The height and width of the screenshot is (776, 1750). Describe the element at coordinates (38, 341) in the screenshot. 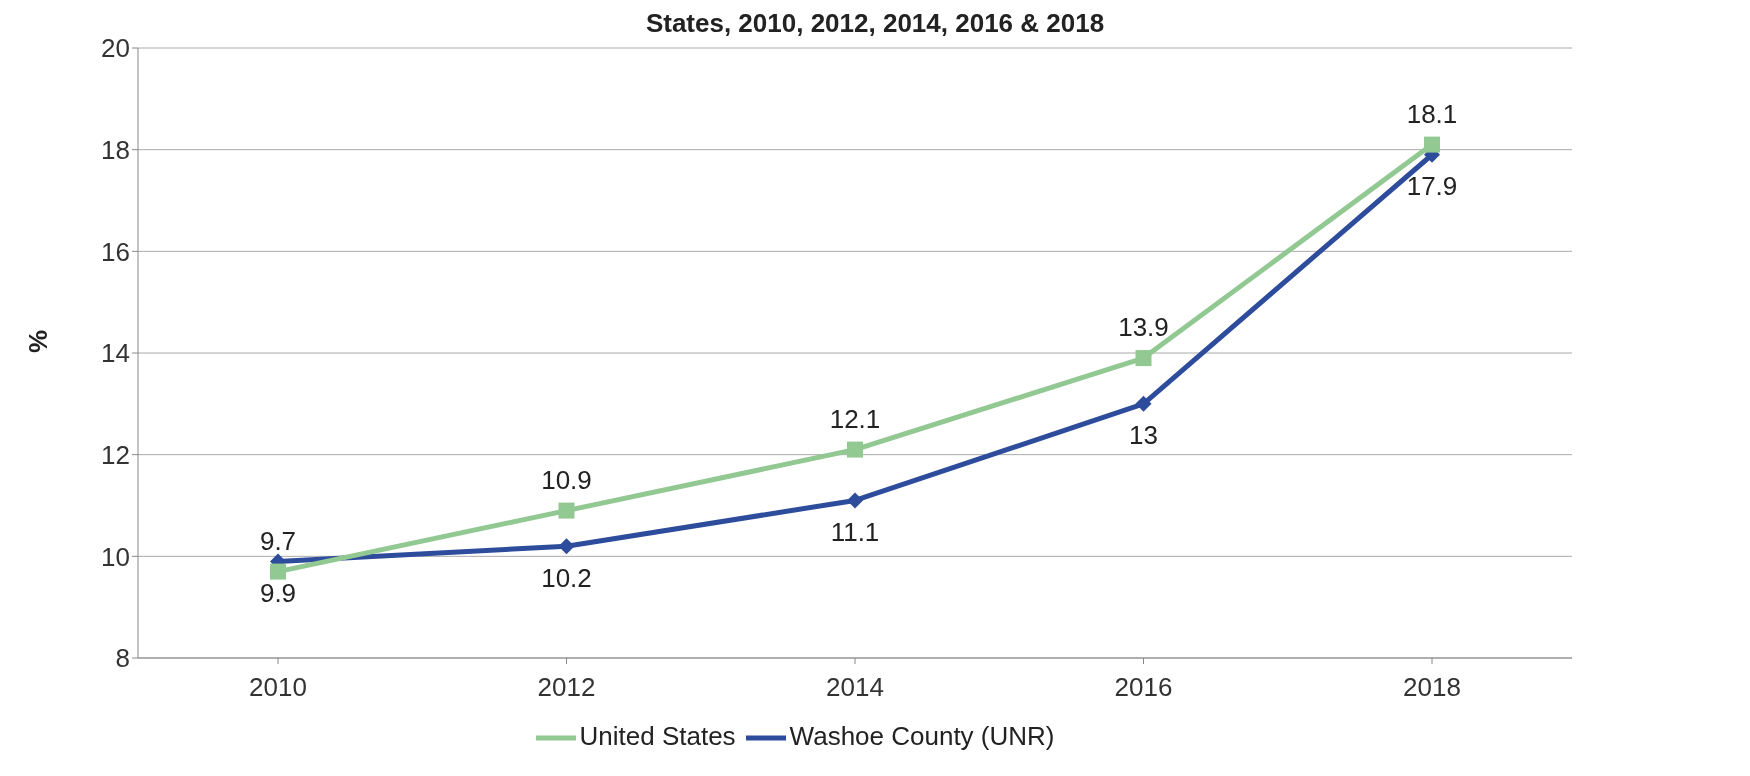

I see `y-axis-title: %` at that location.